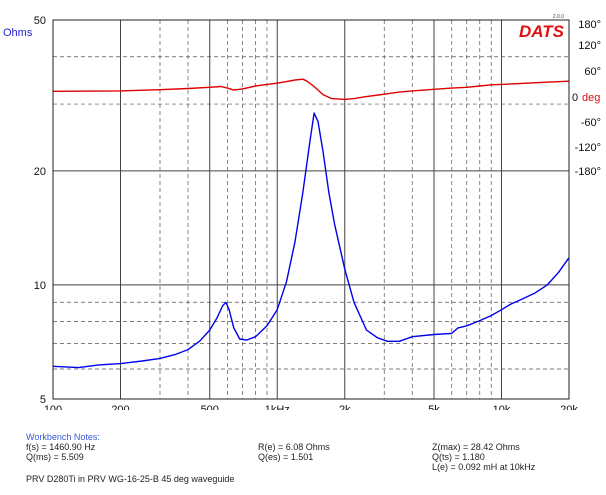 Image resolution: width=606 pixels, height=495 pixels. I want to click on notes-heading: Workbench Notes:, so click(63, 437).